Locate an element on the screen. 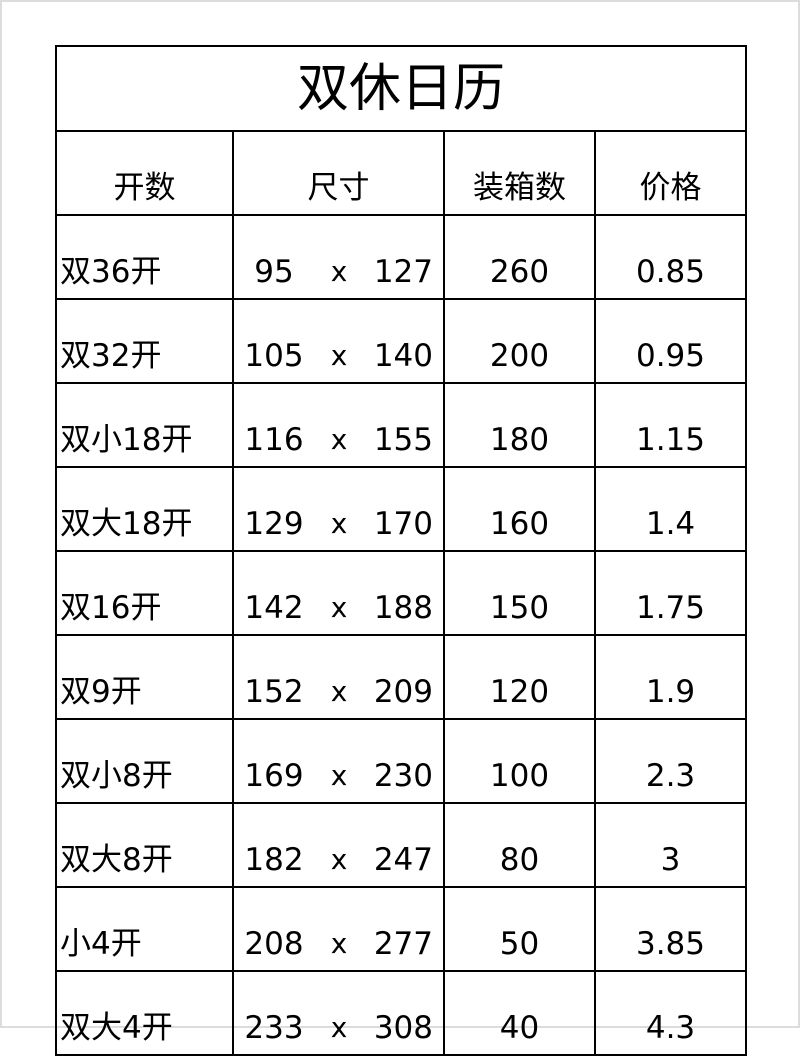  cell-size: 182 x 247 is located at coordinates (338, 845).